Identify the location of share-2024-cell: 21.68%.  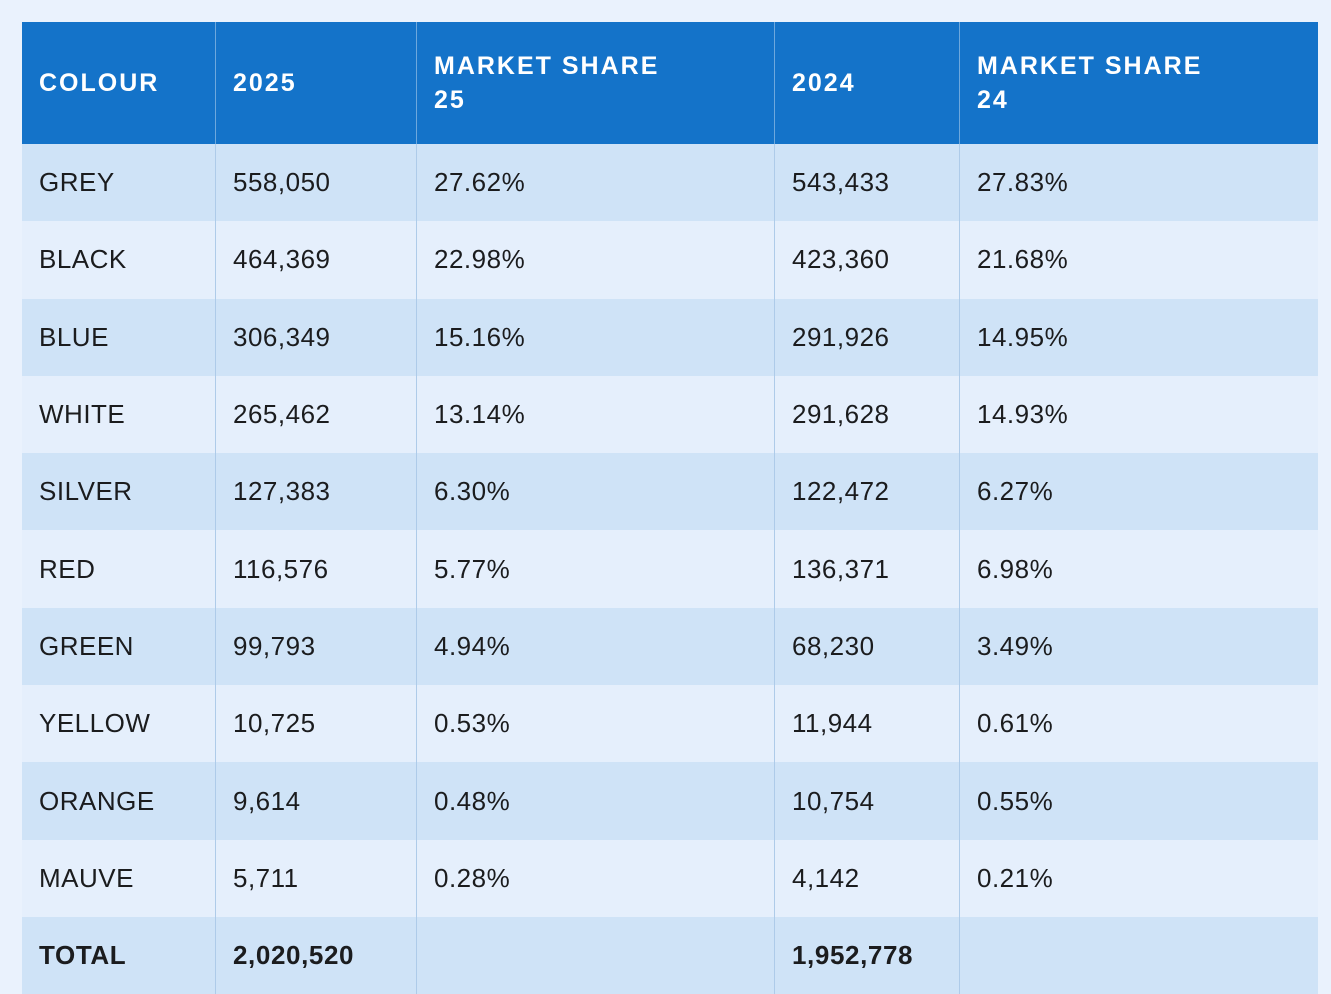
(1138, 260).